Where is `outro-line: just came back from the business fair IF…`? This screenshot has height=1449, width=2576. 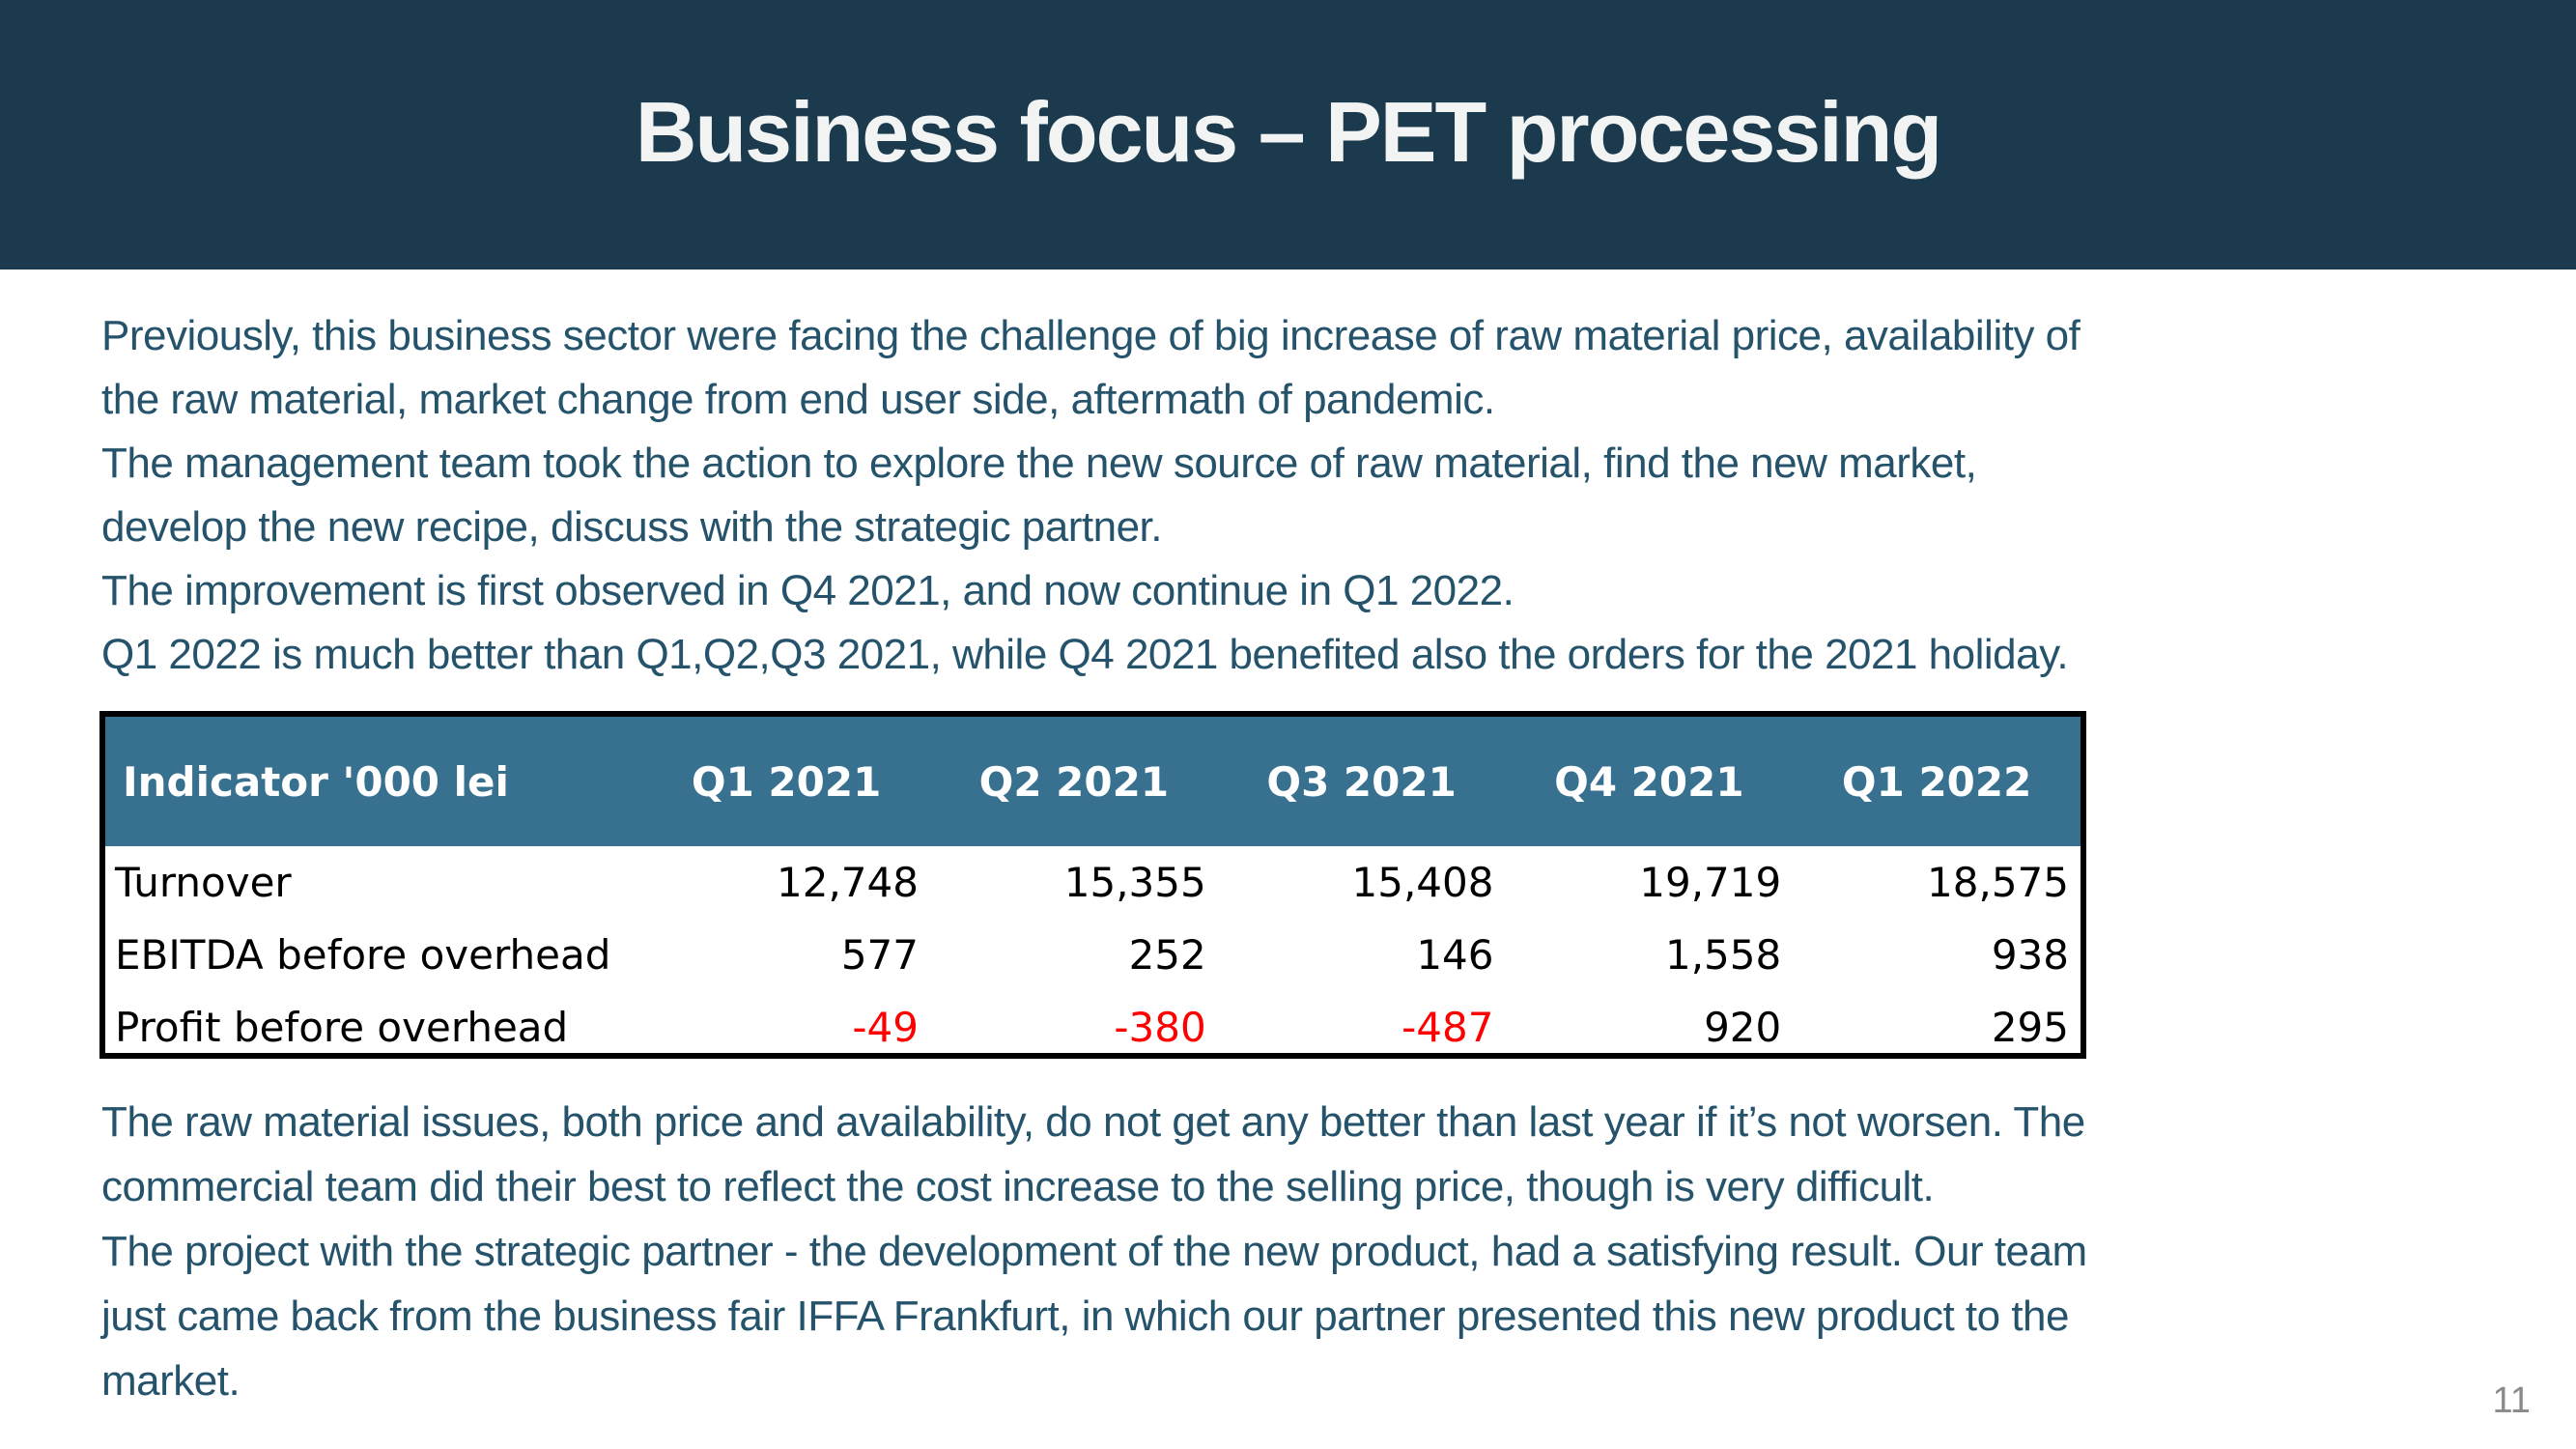 outro-line: just came back from the business fair IF… is located at coordinates (1085, 1316).